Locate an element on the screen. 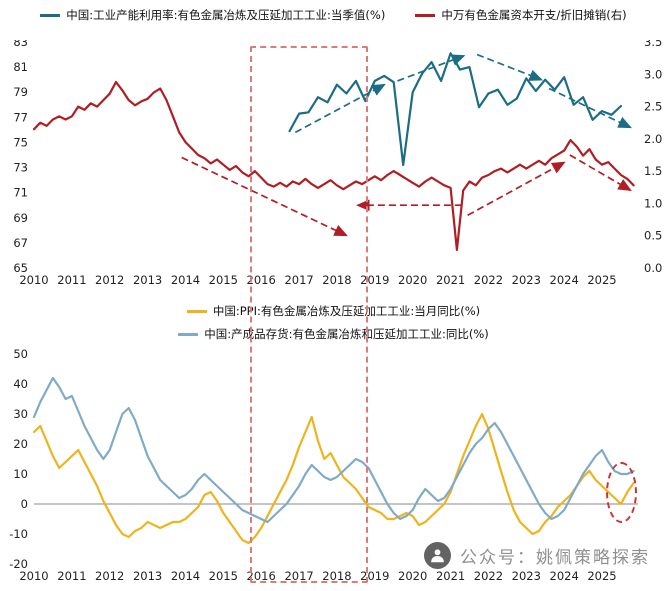 This screenshot has width=667, height=591. legend-item-capacity-utilization: 中国:工业产能利用率:有色金属冶炼及压延加工工业:当季值(%) is located at coordinates (212, 15).